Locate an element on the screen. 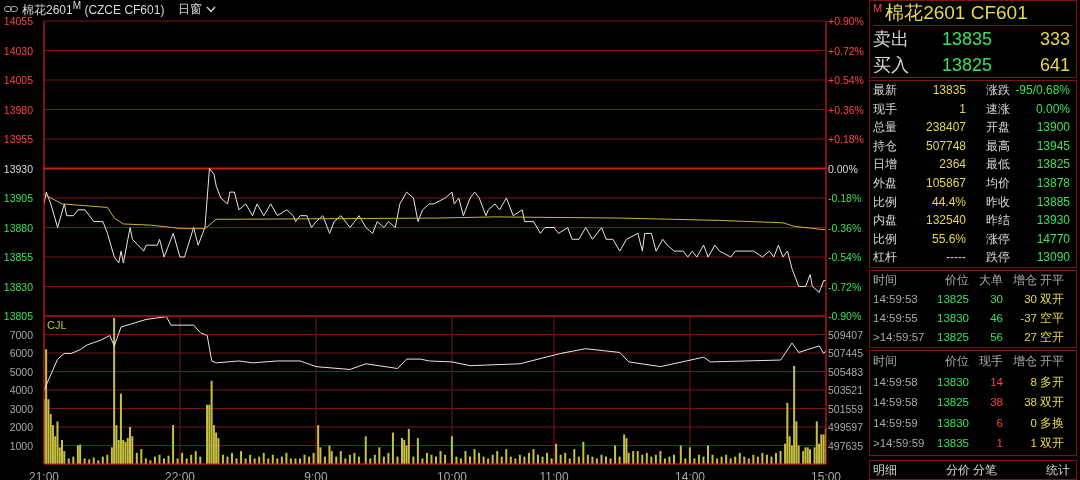  text: 多换 is located at coordinates (1052, 423).